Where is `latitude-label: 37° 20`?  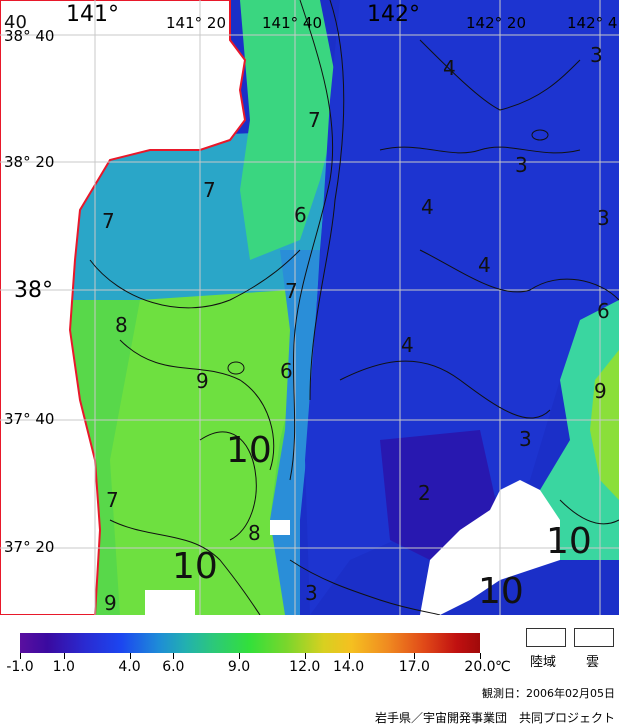
latitude-label: 37° 20 is located at coordinates (29, 547).